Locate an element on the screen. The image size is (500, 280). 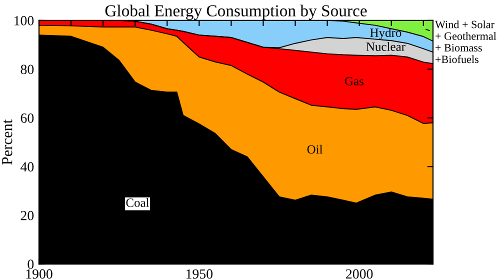
chart-title: Global Energy Consumption by Source is located at coordinates (236, 12).